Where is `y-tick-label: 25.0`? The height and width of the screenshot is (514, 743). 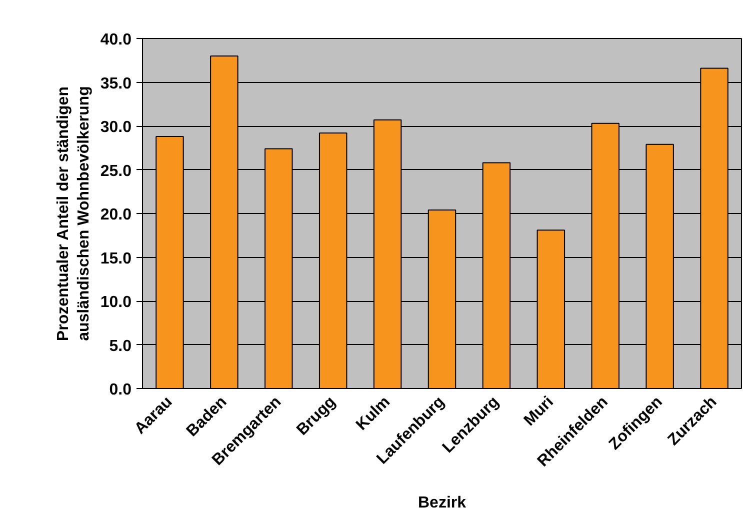 y-tick-label: 25.0 is located at coordinates (116, 171).